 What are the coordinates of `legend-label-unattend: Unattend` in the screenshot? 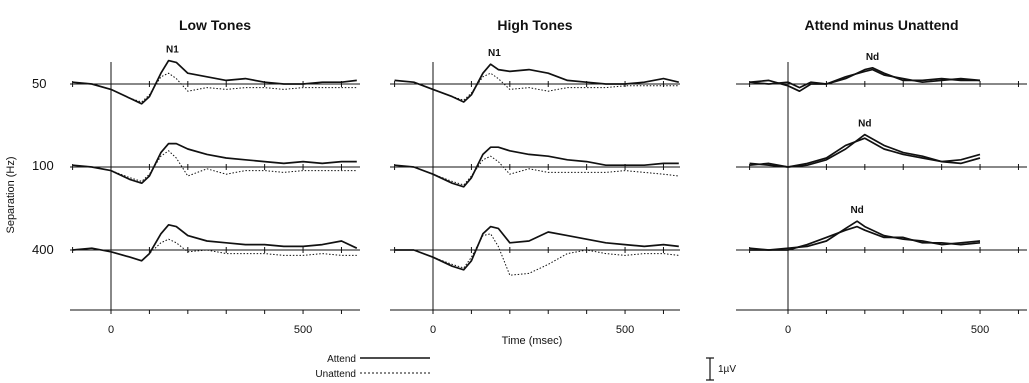 It's located at (335, 374).